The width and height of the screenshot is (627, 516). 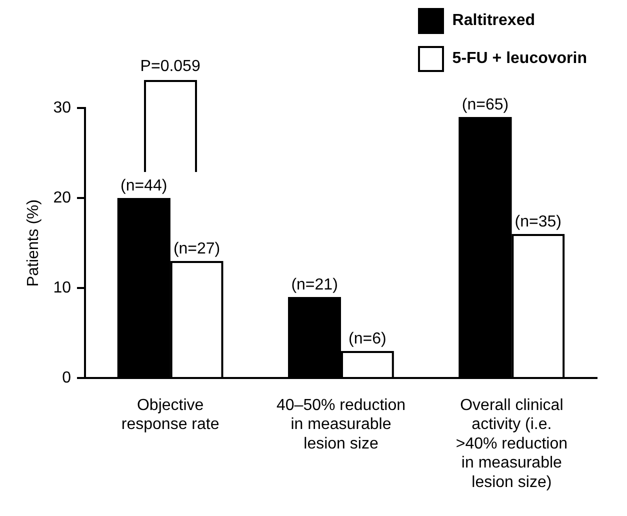 I want to click on annotation: (n=21), so click(x=314, y=285).